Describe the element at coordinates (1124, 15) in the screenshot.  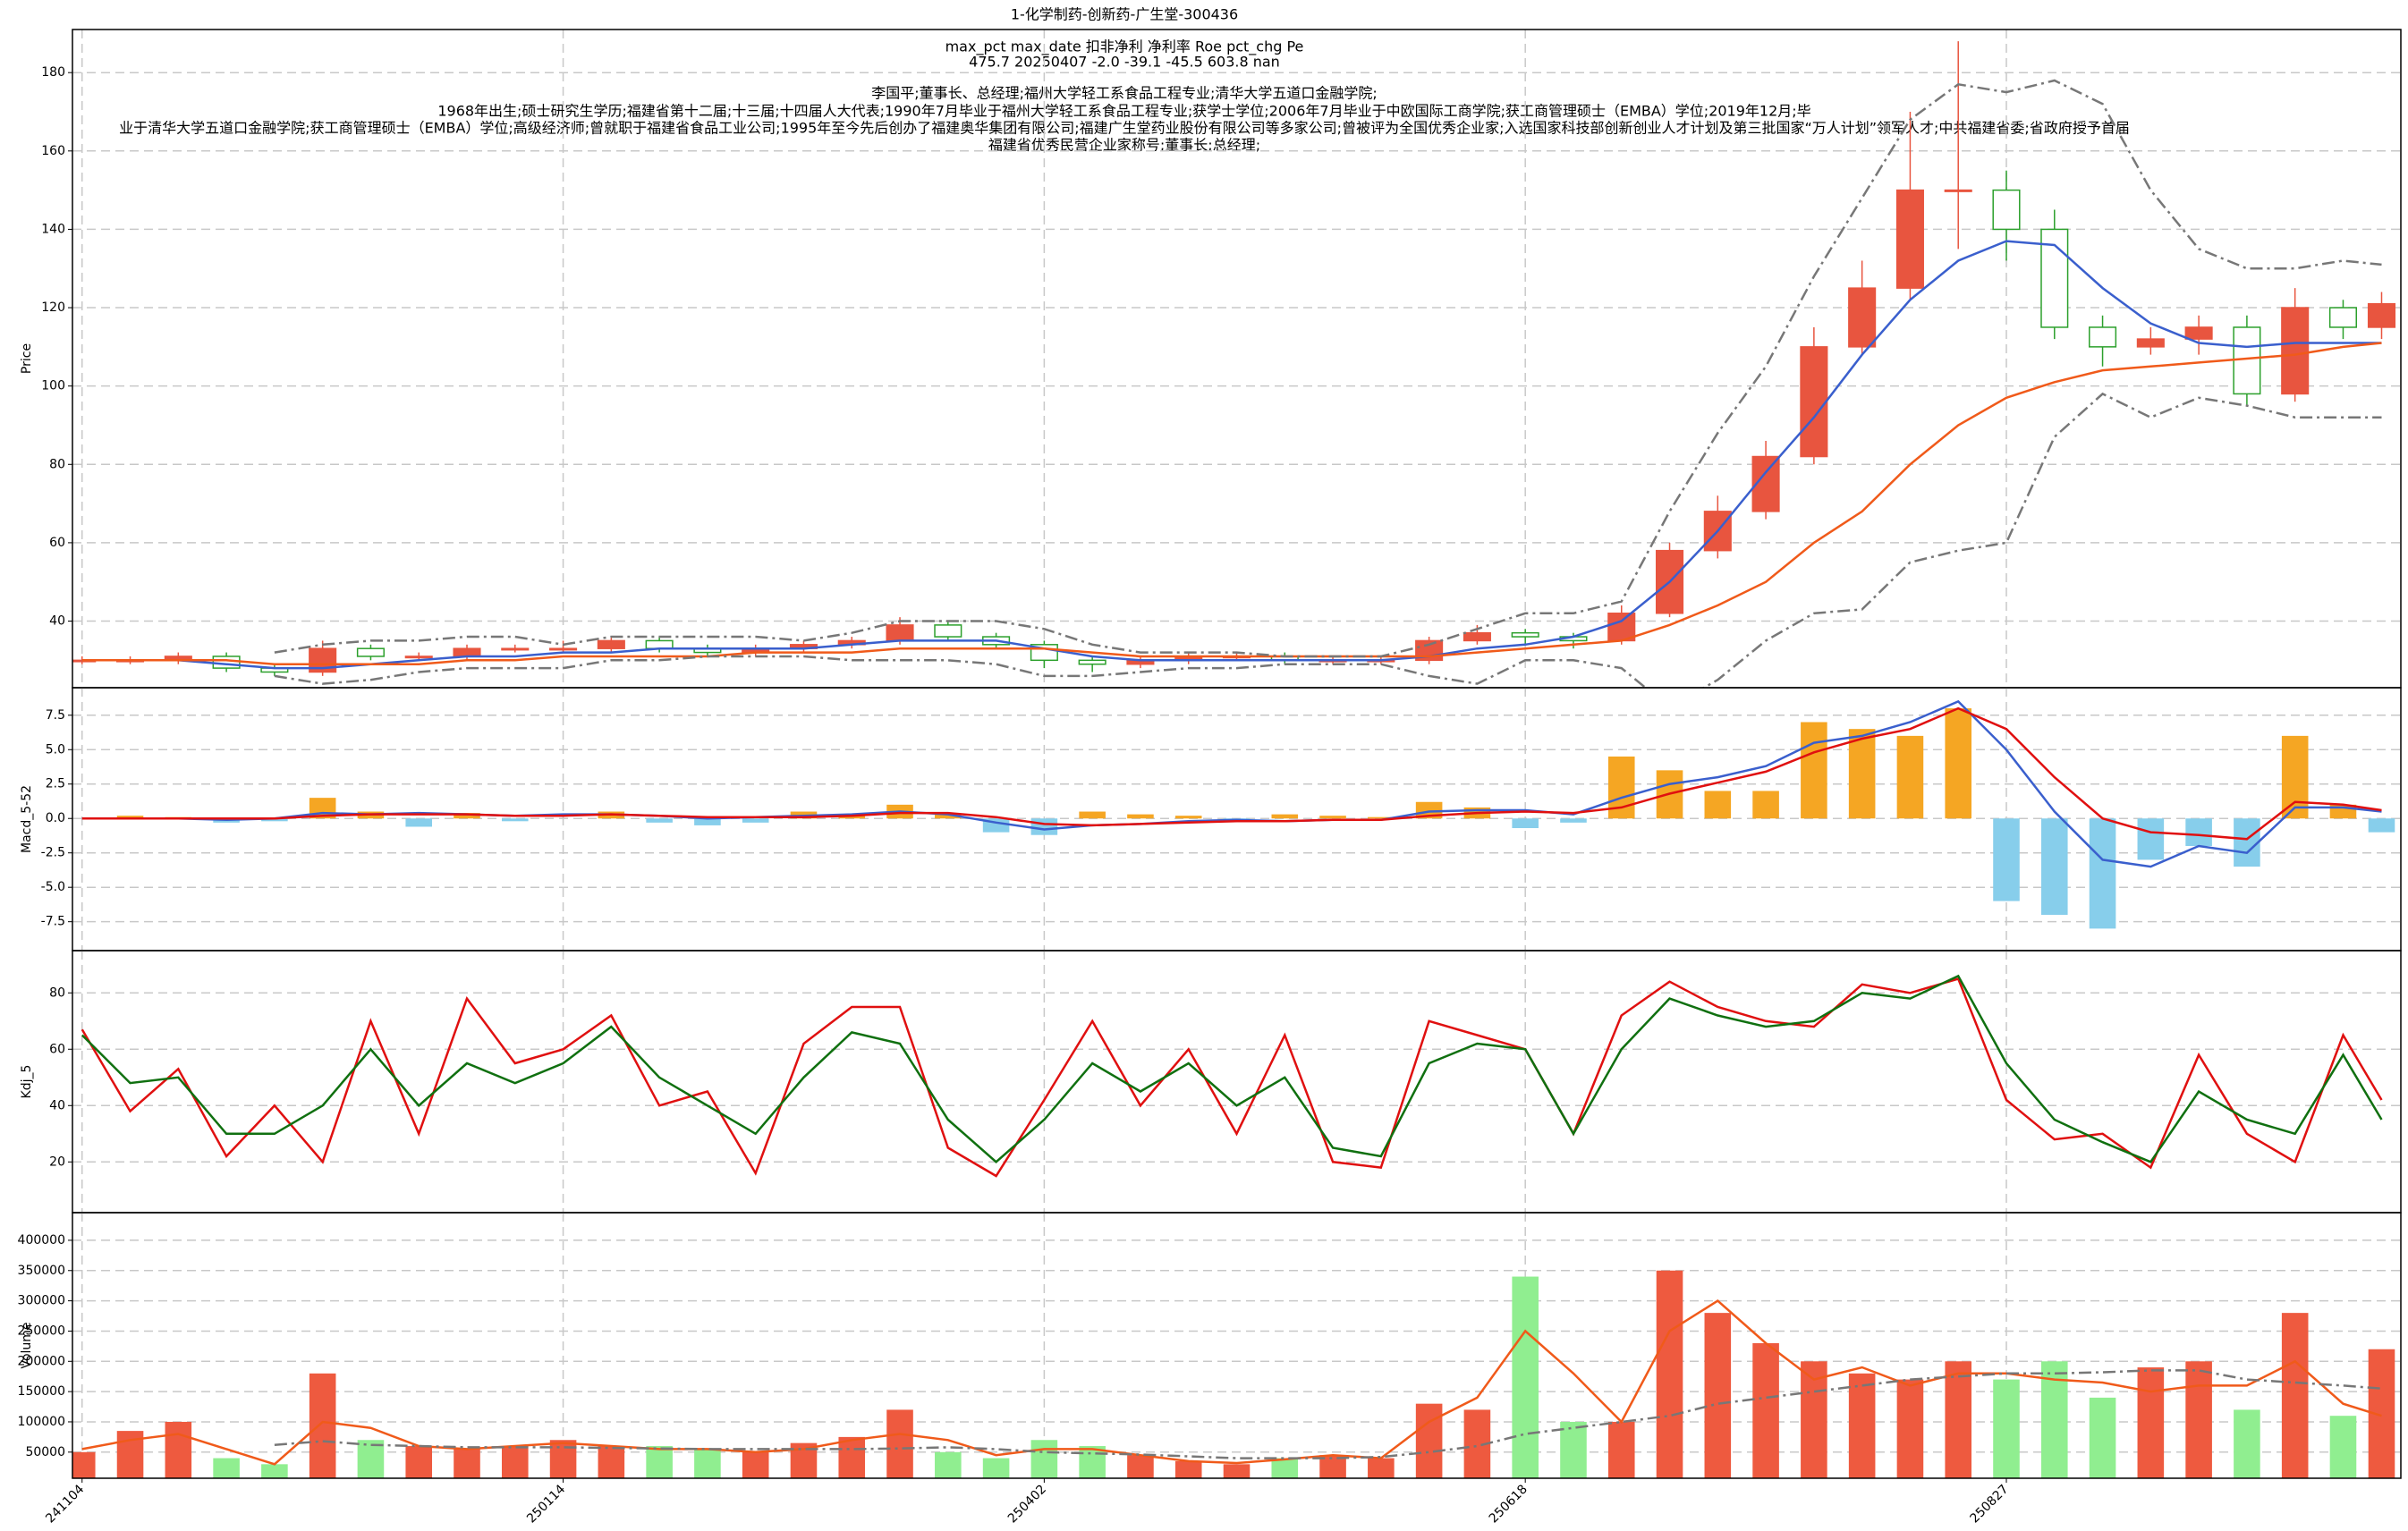
I see `chart-title: 1-化学制药-创新药-广生堂-300436` at that location.